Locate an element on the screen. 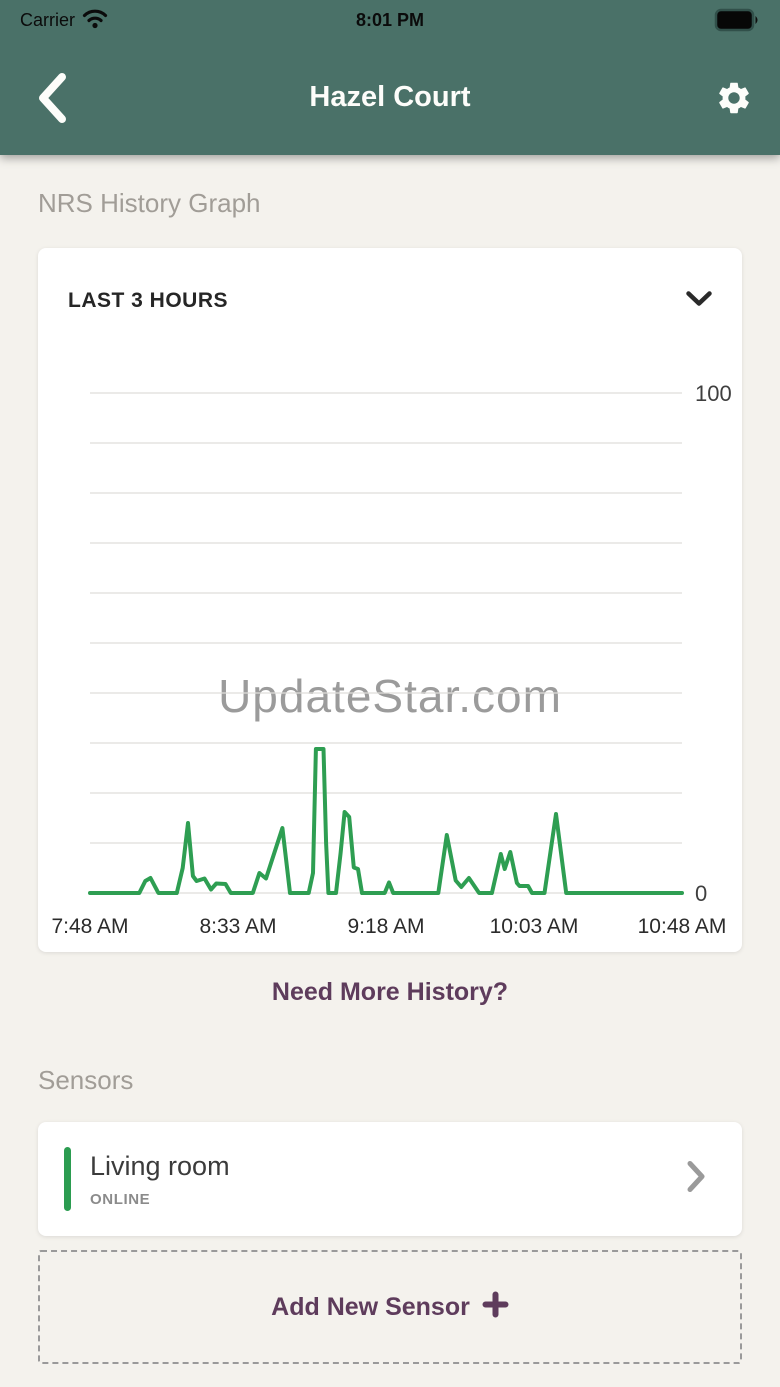 The width and height of the screenshot is (780, 1387). x-axis-label: 10:48 AM is located at coordinates (682, 926).